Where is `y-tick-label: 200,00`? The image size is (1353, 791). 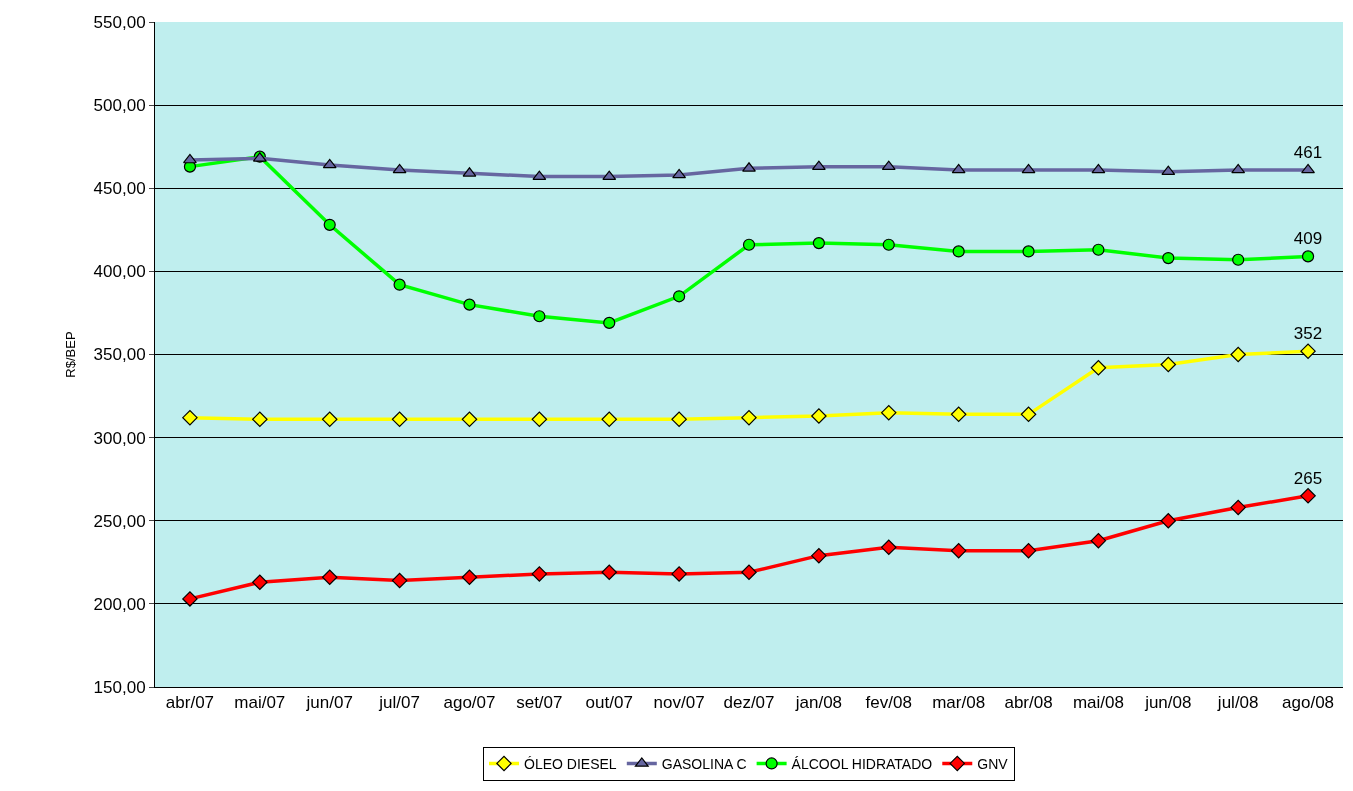
y-tick-label: 200,00 is located at coordinates (119, 604).